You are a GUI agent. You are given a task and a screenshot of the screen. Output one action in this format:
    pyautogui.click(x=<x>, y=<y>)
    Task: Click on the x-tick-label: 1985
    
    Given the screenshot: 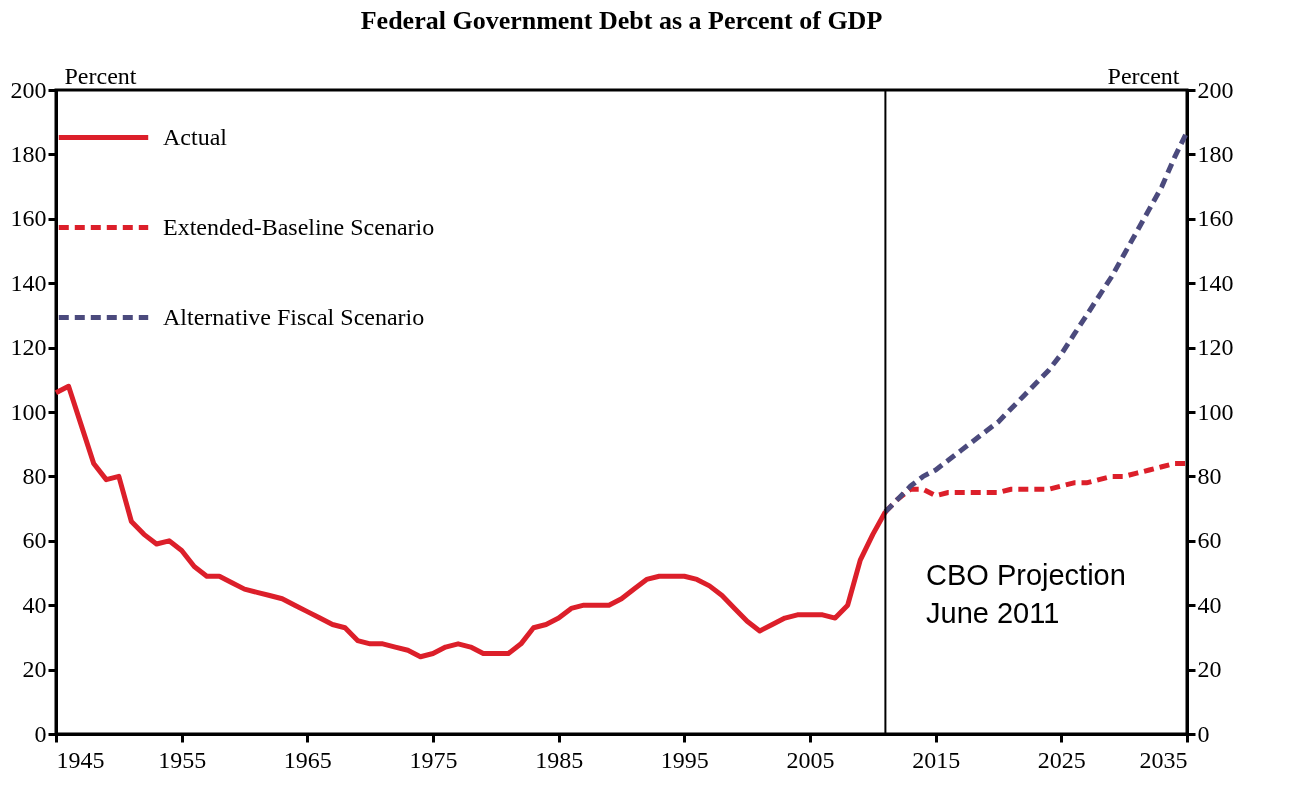 What is the action you would take?
    pyautogui.click(x=559, y=759)
    